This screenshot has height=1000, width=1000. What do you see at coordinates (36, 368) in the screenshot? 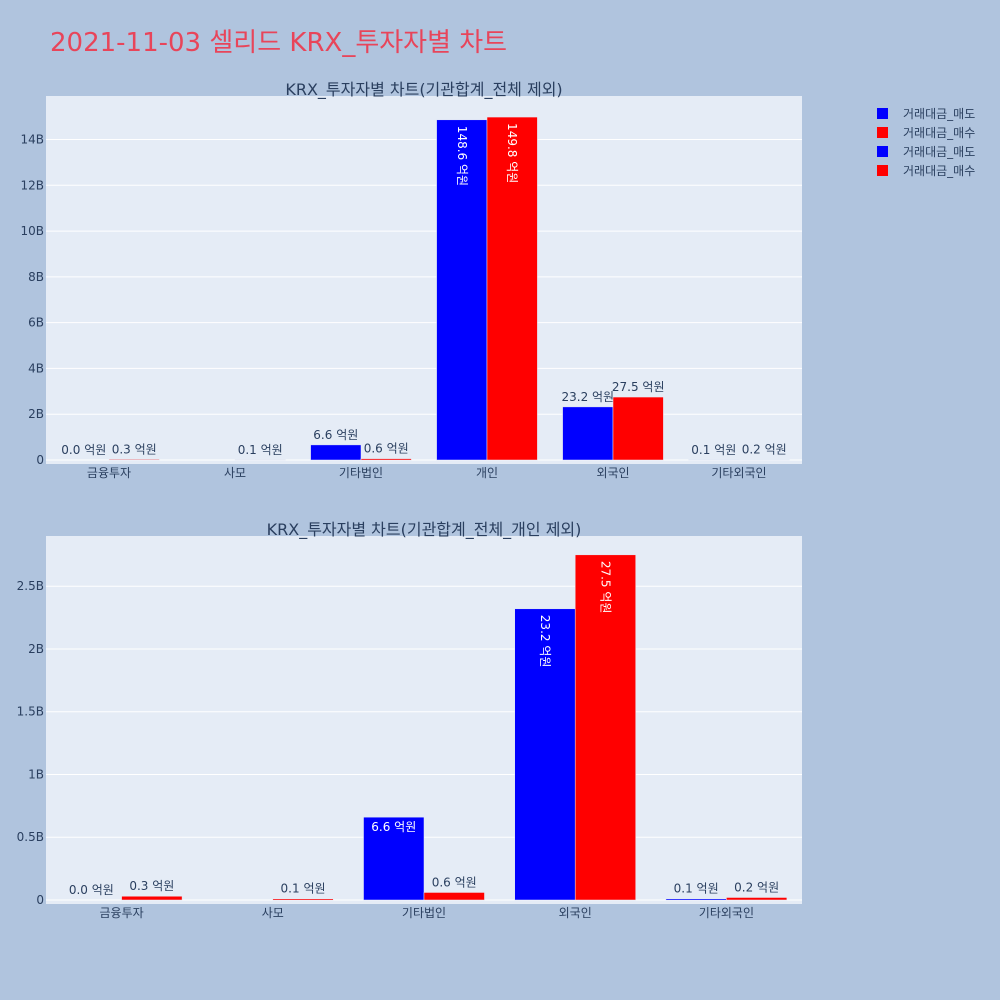
I see `y-tick-label: 4B` at bounding box center [36, 368].